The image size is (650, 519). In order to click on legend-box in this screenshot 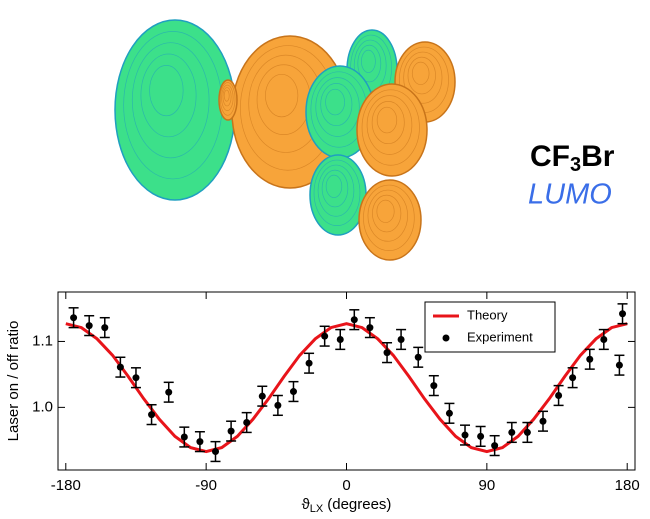, I will do `click(490, 327)`.